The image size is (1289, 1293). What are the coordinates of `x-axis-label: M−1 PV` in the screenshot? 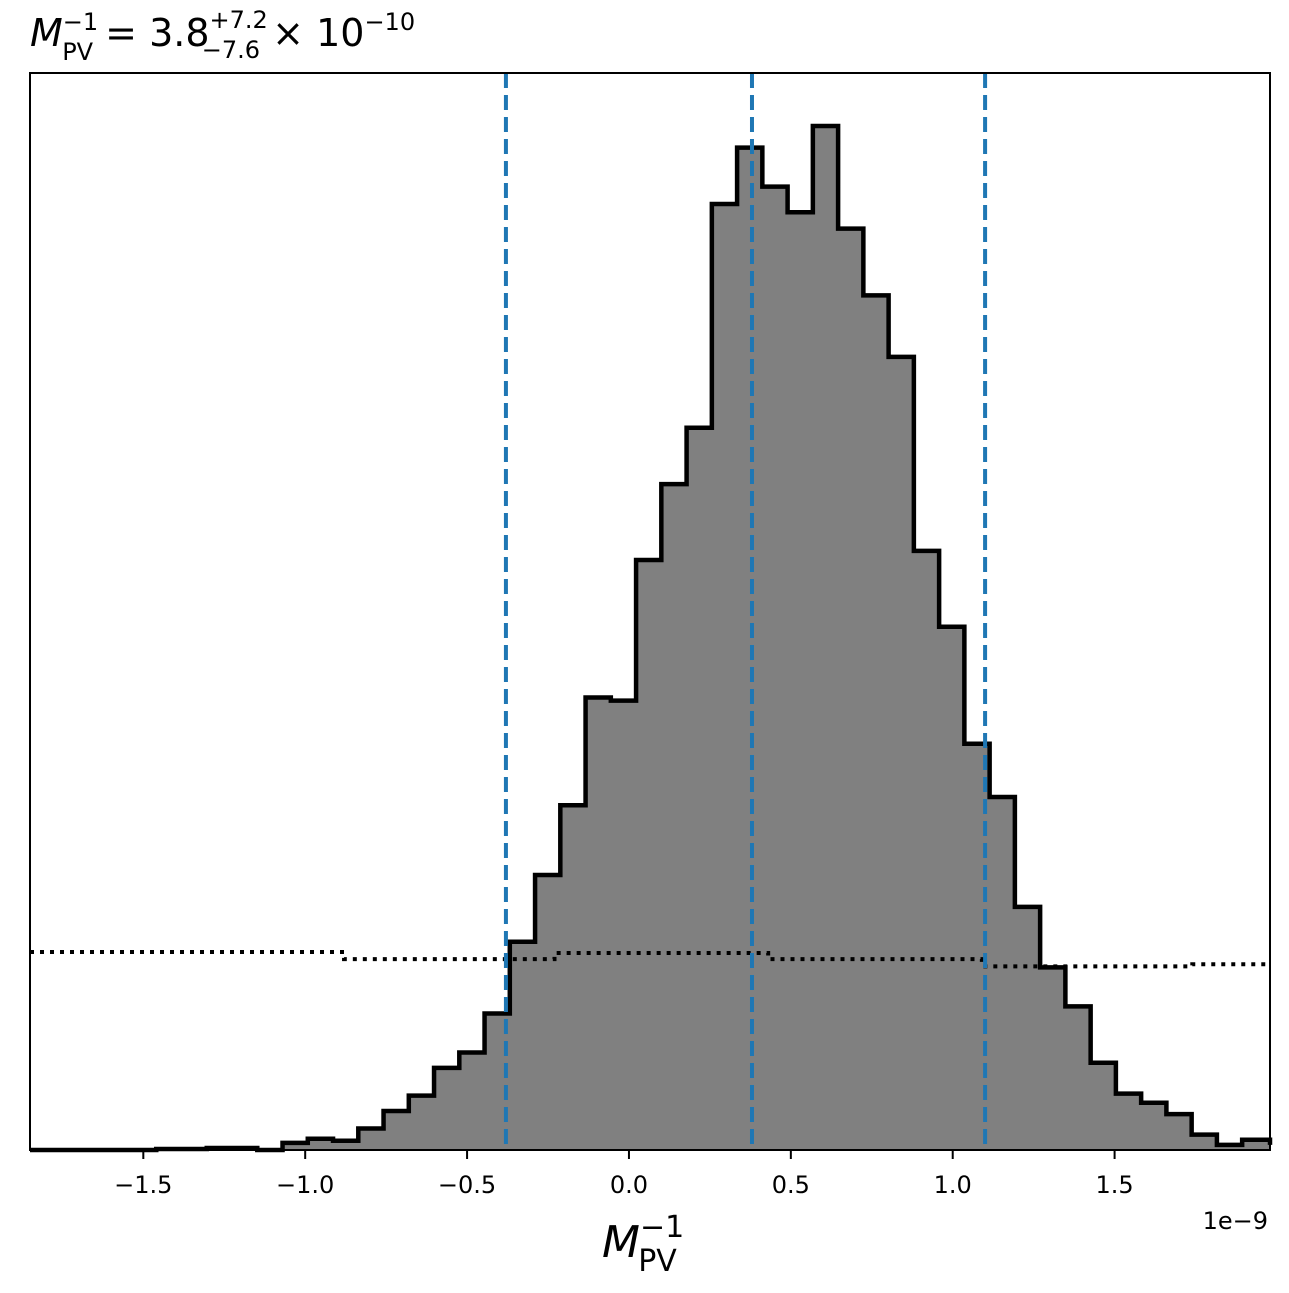 It's located at (643, 1244).